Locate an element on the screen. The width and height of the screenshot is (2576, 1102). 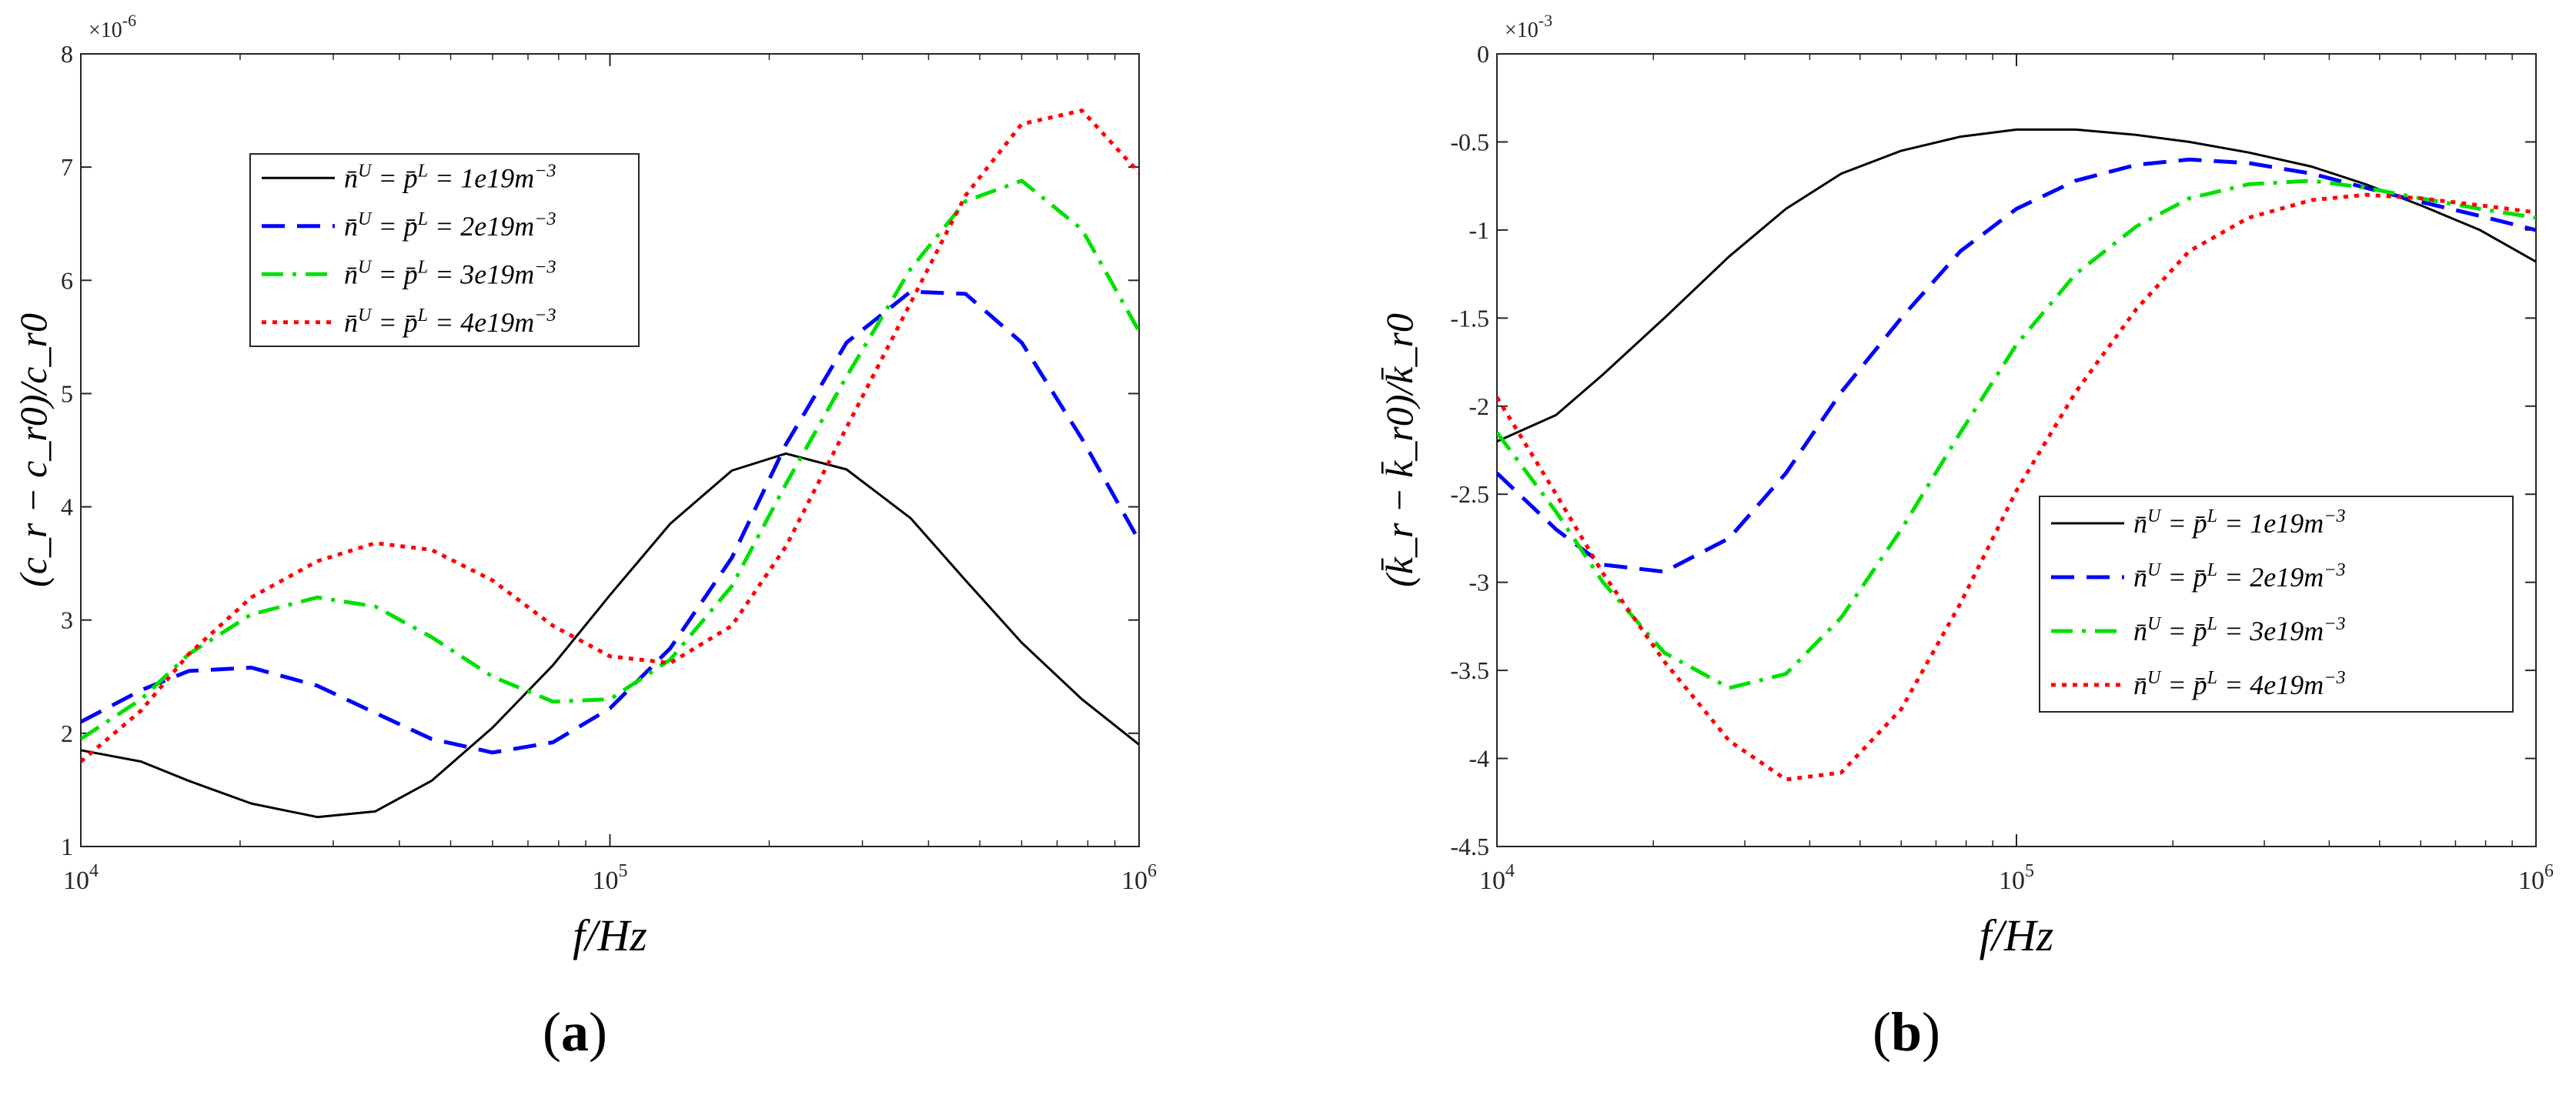
y-tick-label: 7 is located at coordinates (67, 167).